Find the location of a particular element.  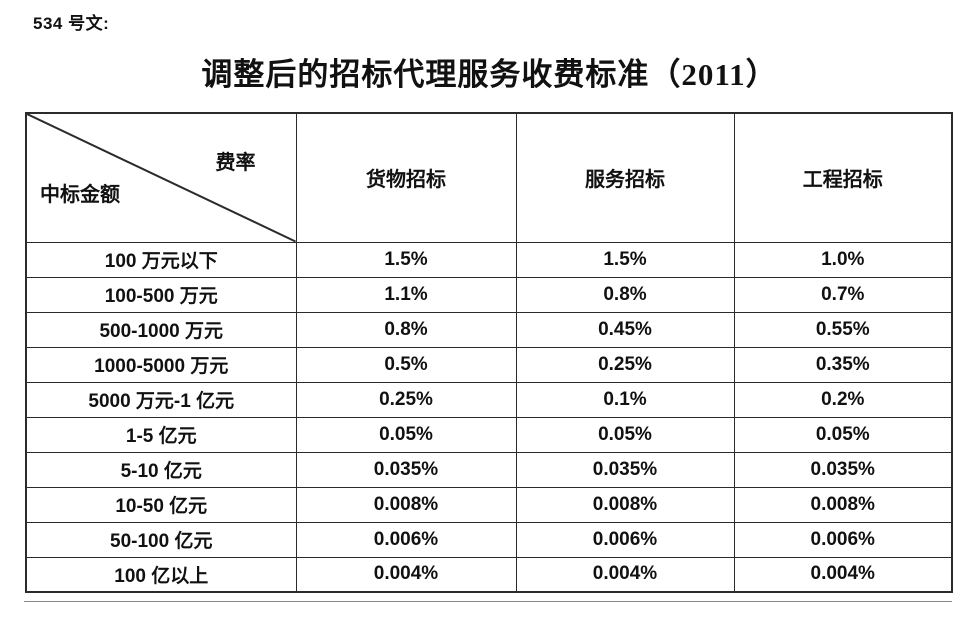

rate-cell: 0.7% is located at coordinates (843, 294).